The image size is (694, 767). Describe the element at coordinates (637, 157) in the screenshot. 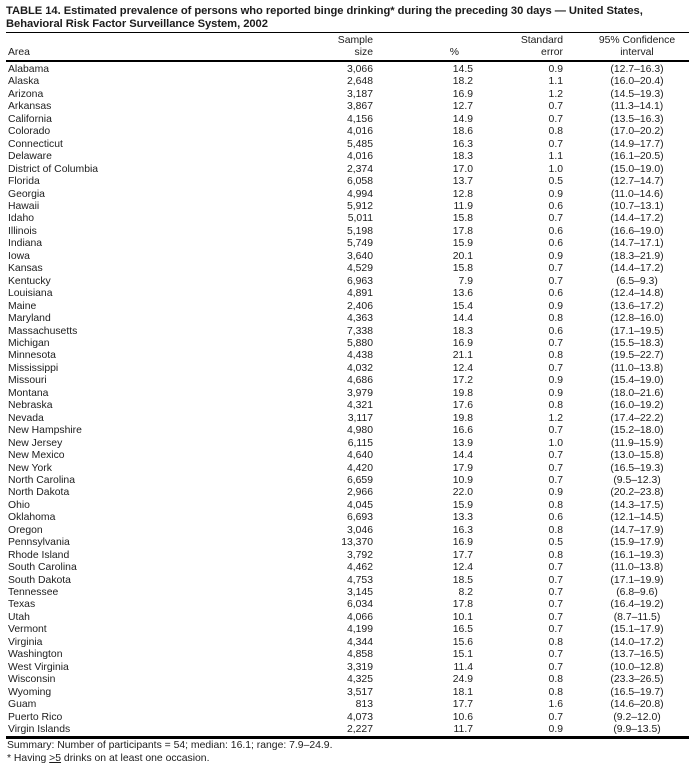

I see `confidence-interval-cell: (16.1–20.5)` at that location.